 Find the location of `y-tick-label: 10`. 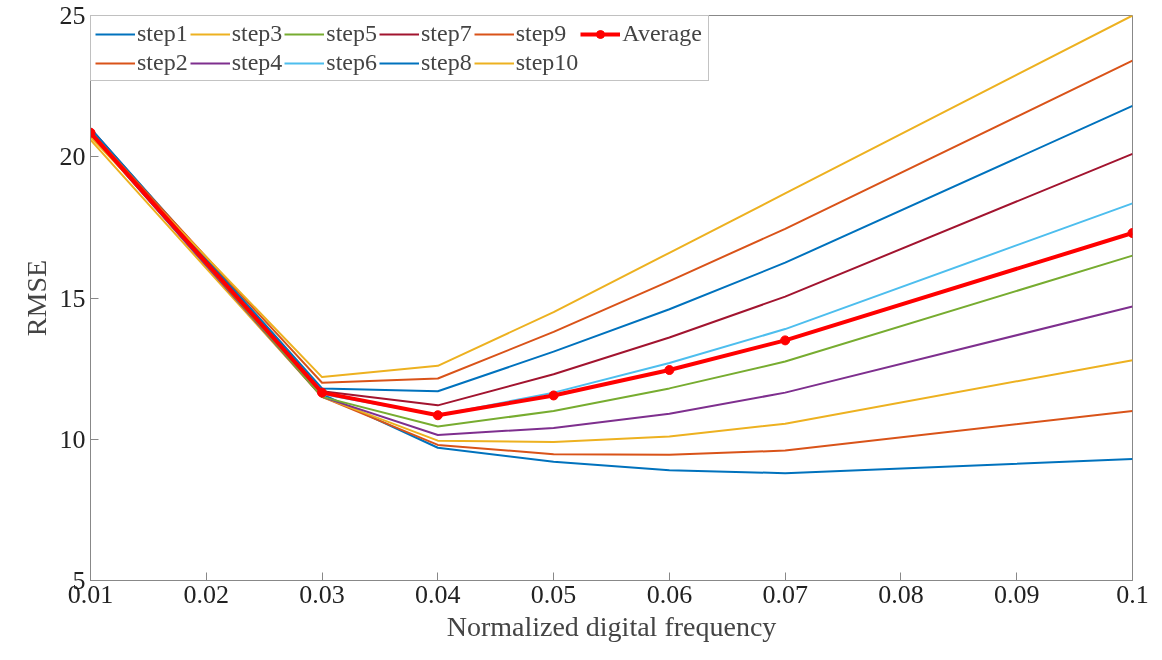

y-tick-label: 10 is located at coordinates (72, 439).